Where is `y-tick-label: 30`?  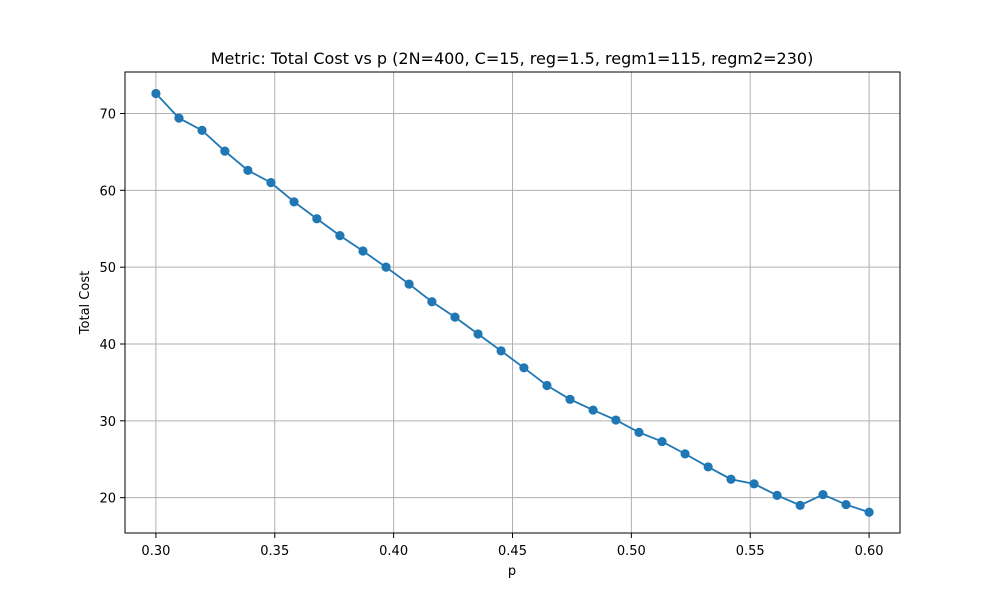
y-tick-label: 30 is located at coordinates (107, 422).